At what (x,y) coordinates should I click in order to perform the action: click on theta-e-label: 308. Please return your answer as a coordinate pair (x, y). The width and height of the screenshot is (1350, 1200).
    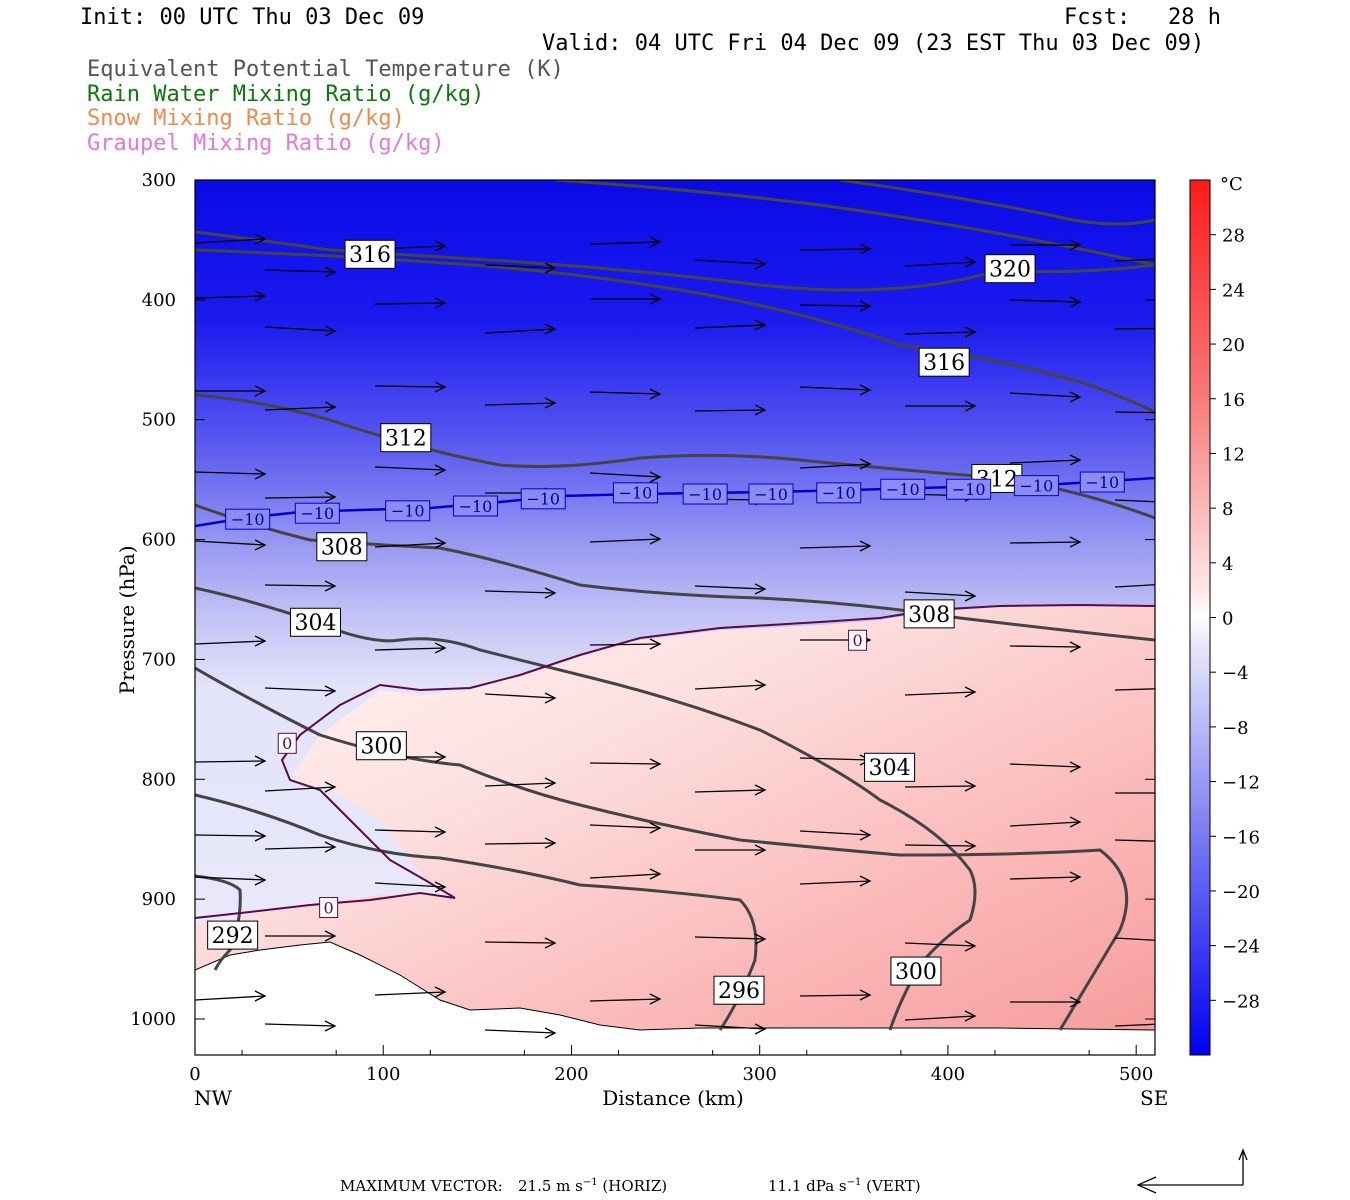
    Looking at the image, I should click on (929, 614).